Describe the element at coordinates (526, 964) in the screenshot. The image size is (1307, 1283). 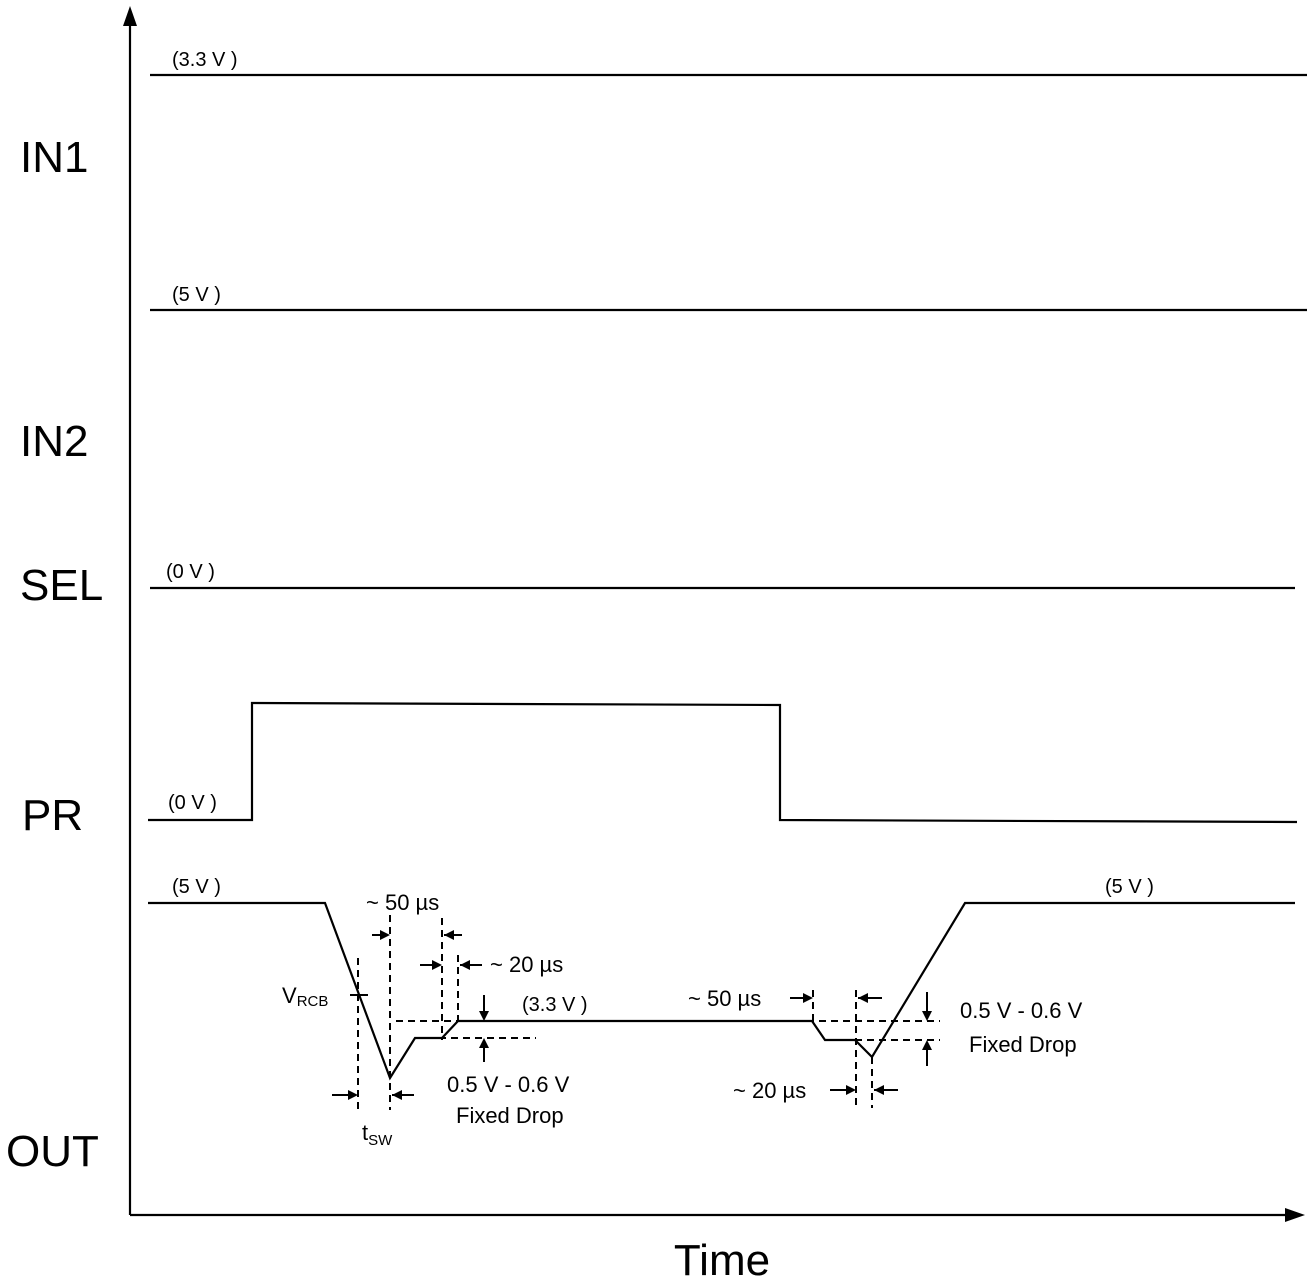
I see `label-20us-left: ~ 20 µs` at that location.